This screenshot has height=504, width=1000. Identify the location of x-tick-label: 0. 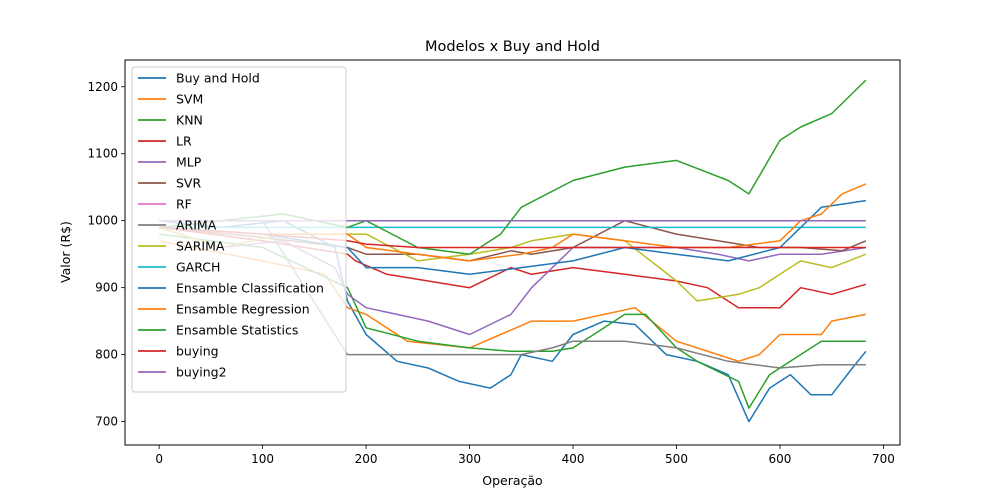
(159, 459).